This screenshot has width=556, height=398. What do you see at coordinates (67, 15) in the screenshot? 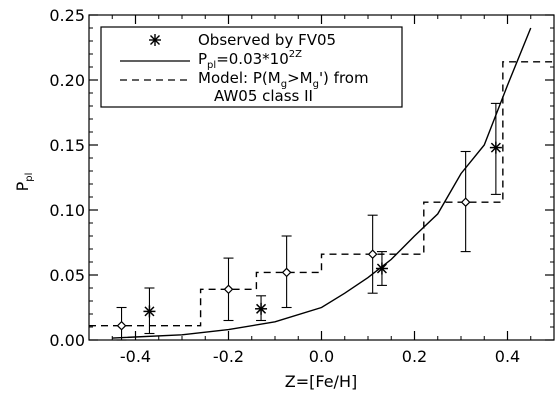
I see `y-tick-label: 0.25` at bounding box center [67, 15].